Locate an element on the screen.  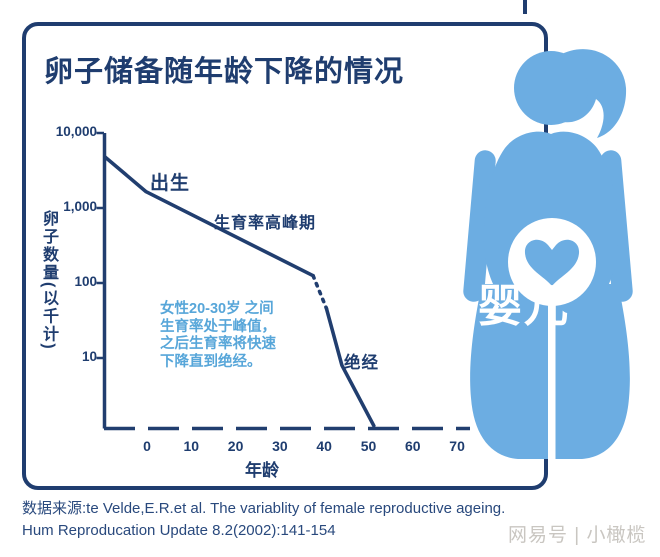
x-tick-label: 10 is located at coordinates (191, 446).